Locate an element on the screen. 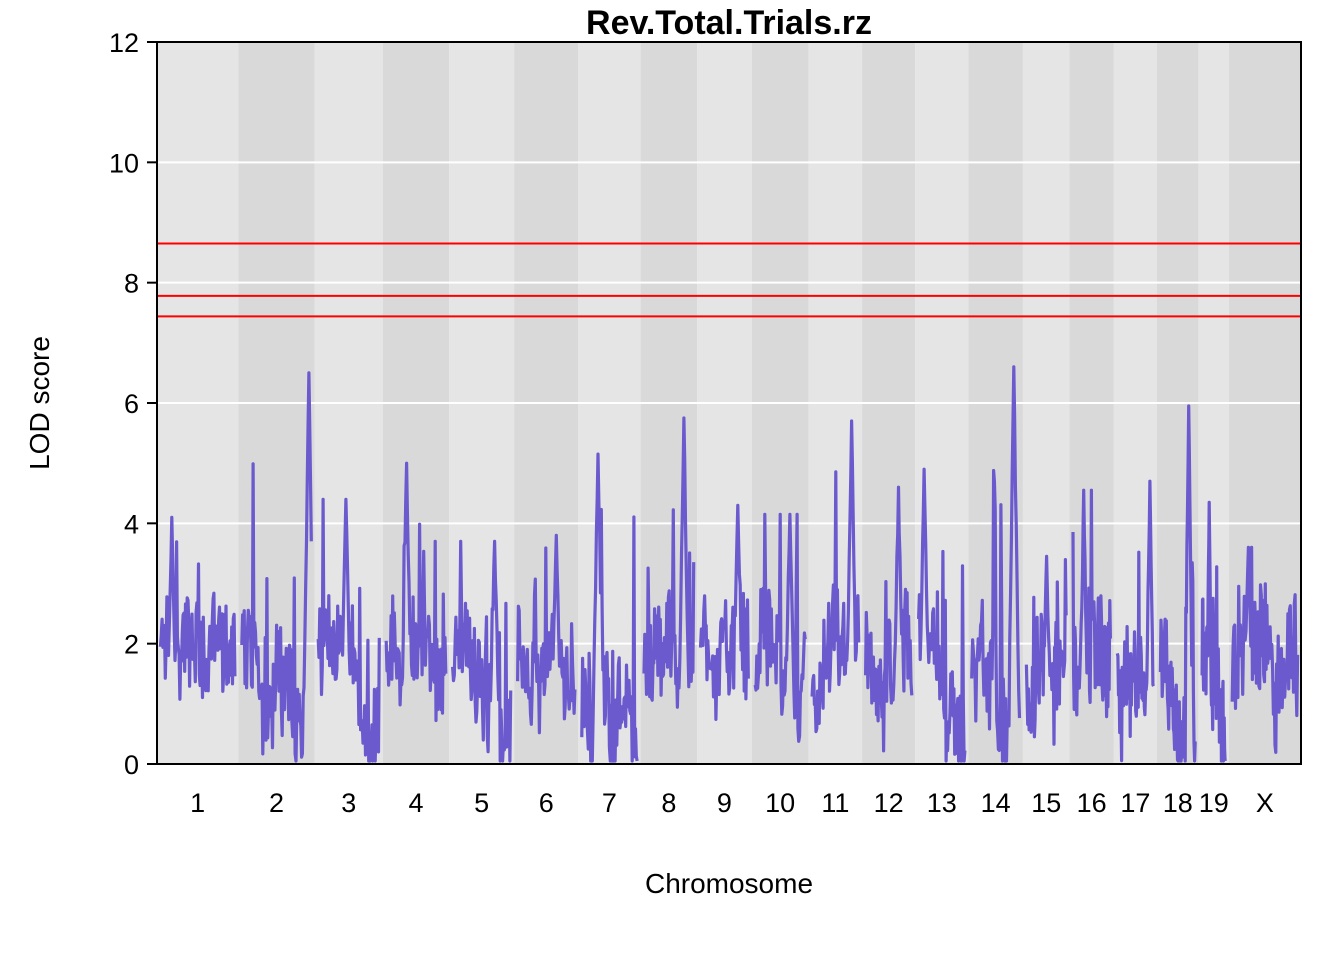 This screenshot has width=1344, height=960. x-tick-label-15: 15 is located at coordinates (1046, 803).